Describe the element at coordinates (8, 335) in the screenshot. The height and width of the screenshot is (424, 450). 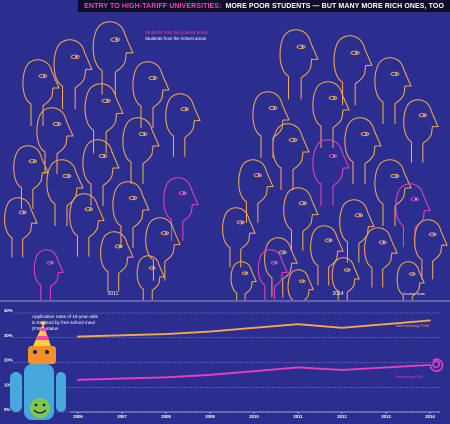
I see `y-tick-label: 30%` at that location.